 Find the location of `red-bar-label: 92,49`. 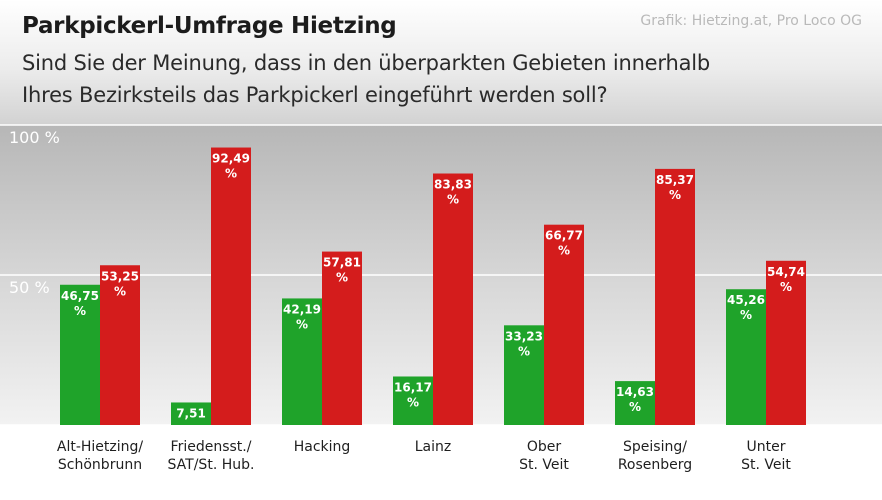

red-bar-label: 92,49 is located at coordinates (231, 159).